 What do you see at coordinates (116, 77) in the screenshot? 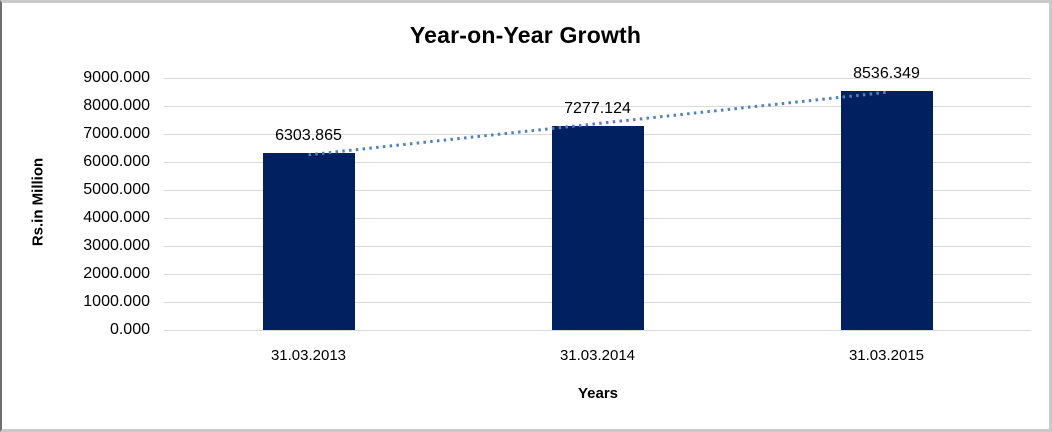
I see `y-axis-tick-label: 9000.000` at bounding box center [116, 77].